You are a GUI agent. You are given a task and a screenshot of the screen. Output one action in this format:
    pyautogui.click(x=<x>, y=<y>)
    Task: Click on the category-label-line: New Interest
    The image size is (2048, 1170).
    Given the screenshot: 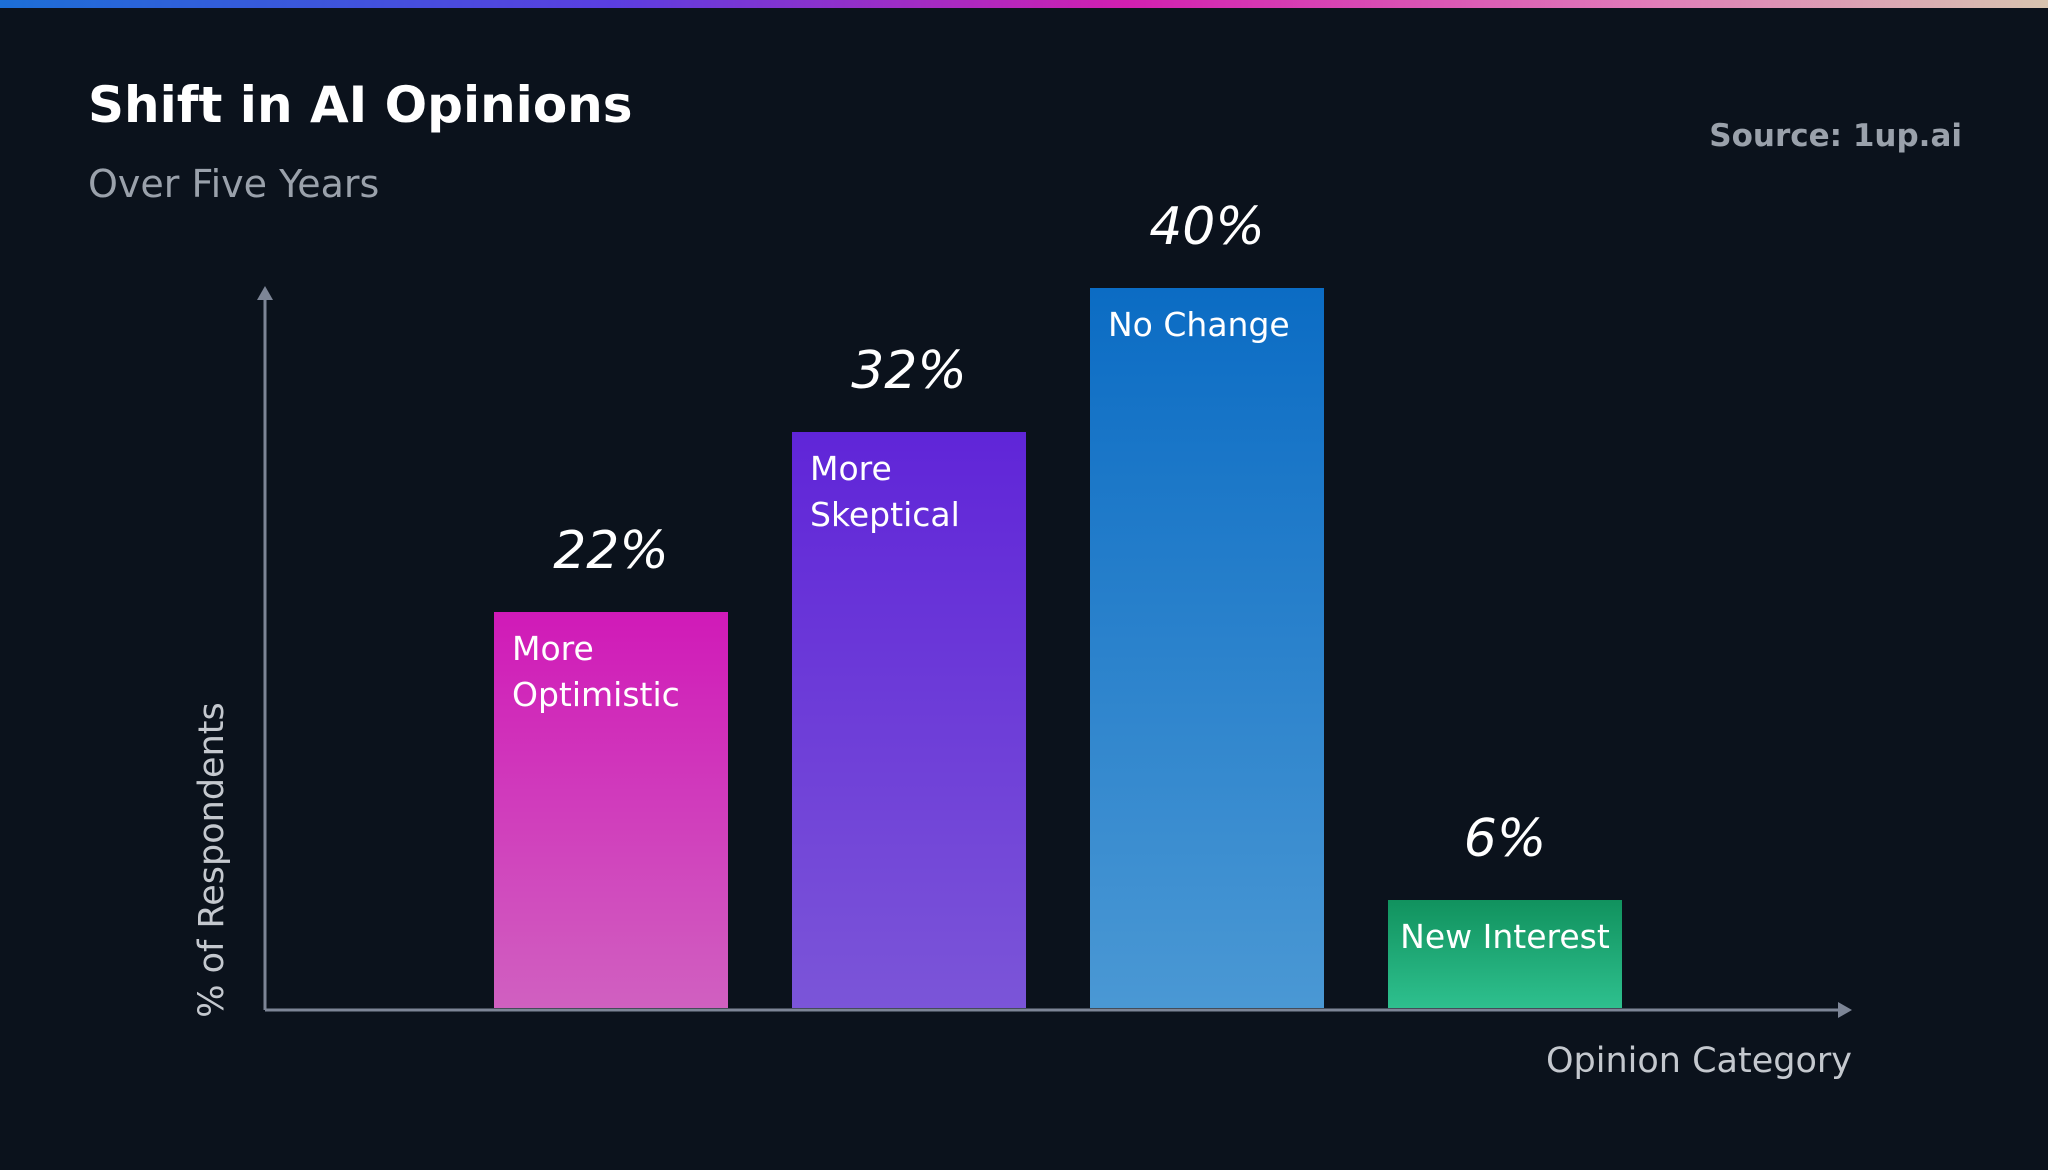 What is the action you would take?
    pyautogui.click(x=1505, y=936)
    